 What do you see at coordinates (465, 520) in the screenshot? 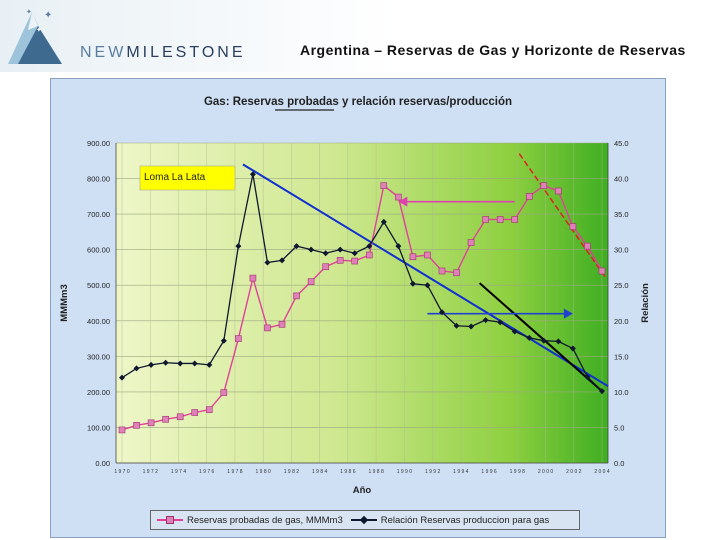
I see `legend-label-relacion: Relación Reservas produccion para gas` at bounding box center [465, 520].